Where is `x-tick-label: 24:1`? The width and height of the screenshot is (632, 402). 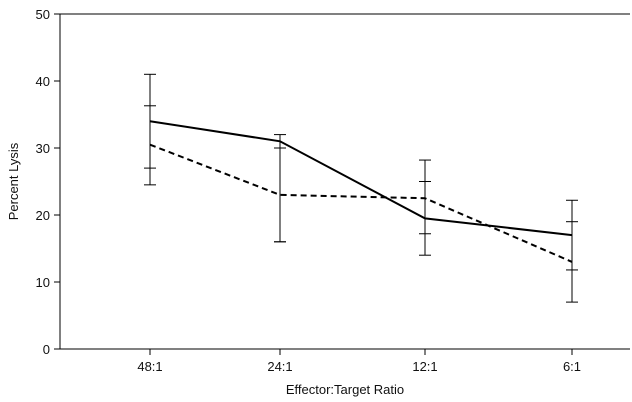
x-tick-label: 24:1 is located at coordinates (279, 366).